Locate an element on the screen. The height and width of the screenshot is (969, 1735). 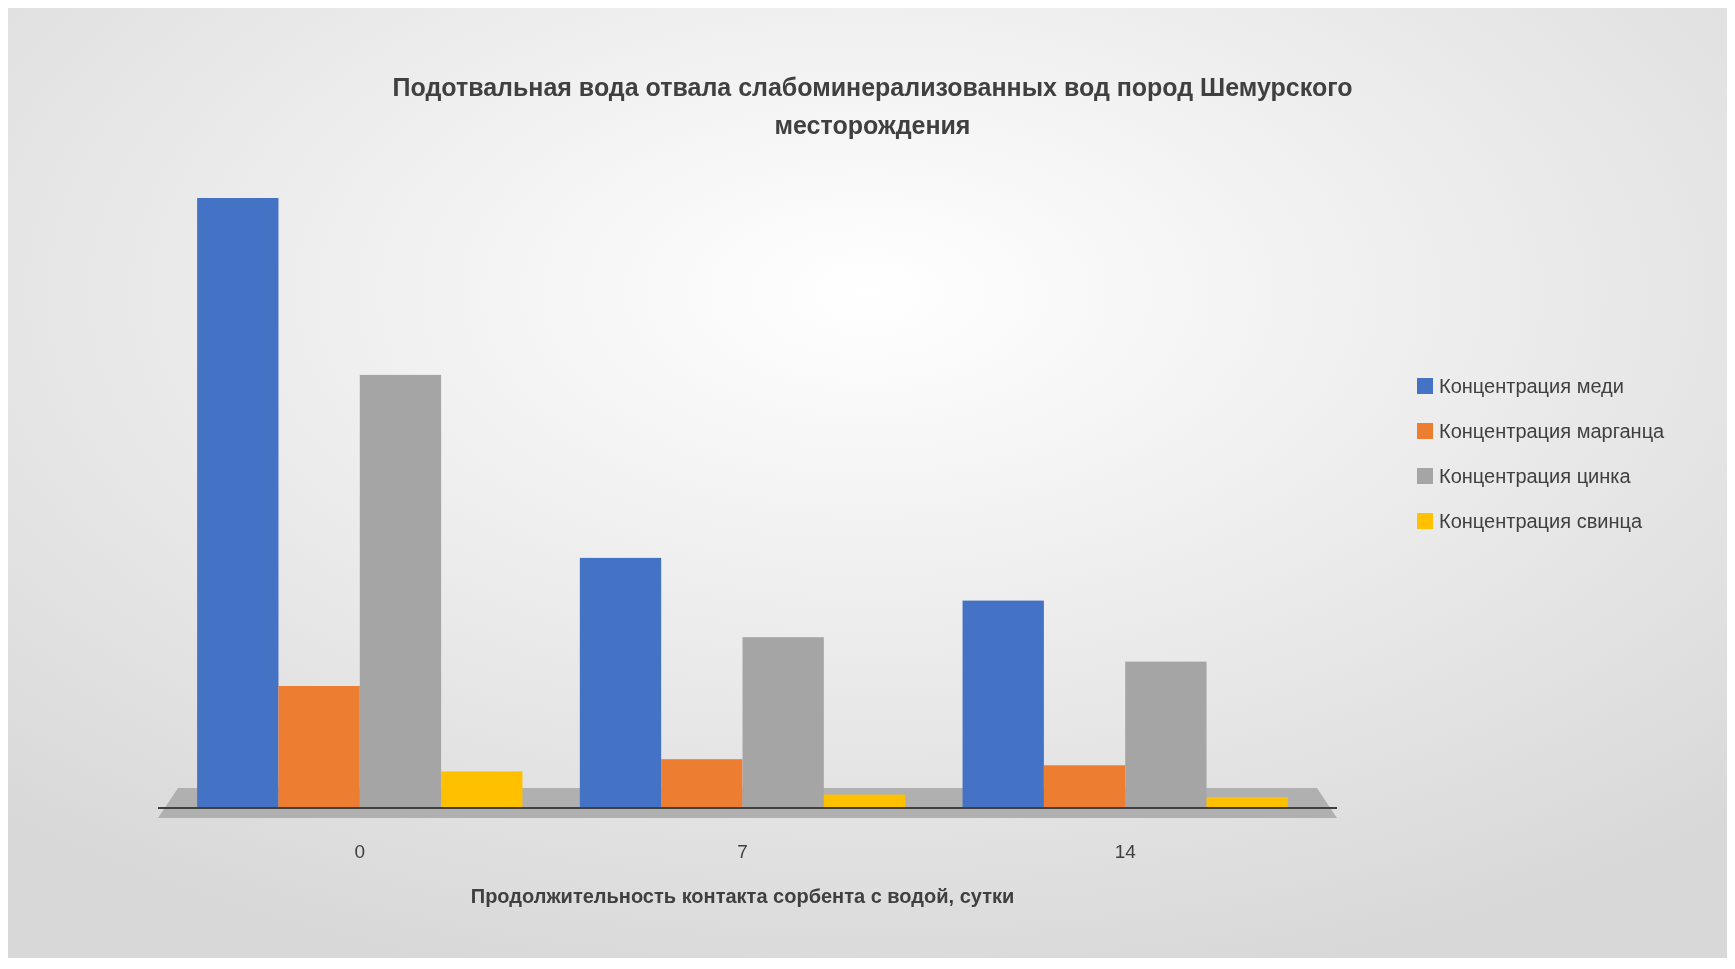
x-tick-label: 0 is located at coordinates (360, 851).